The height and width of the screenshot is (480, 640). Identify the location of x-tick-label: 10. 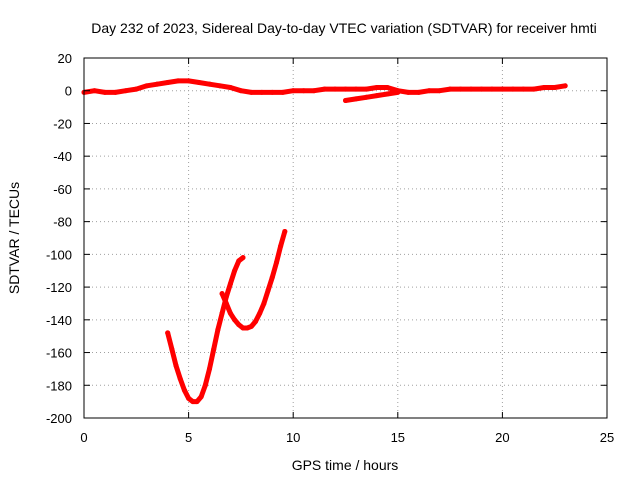
(293, 437).